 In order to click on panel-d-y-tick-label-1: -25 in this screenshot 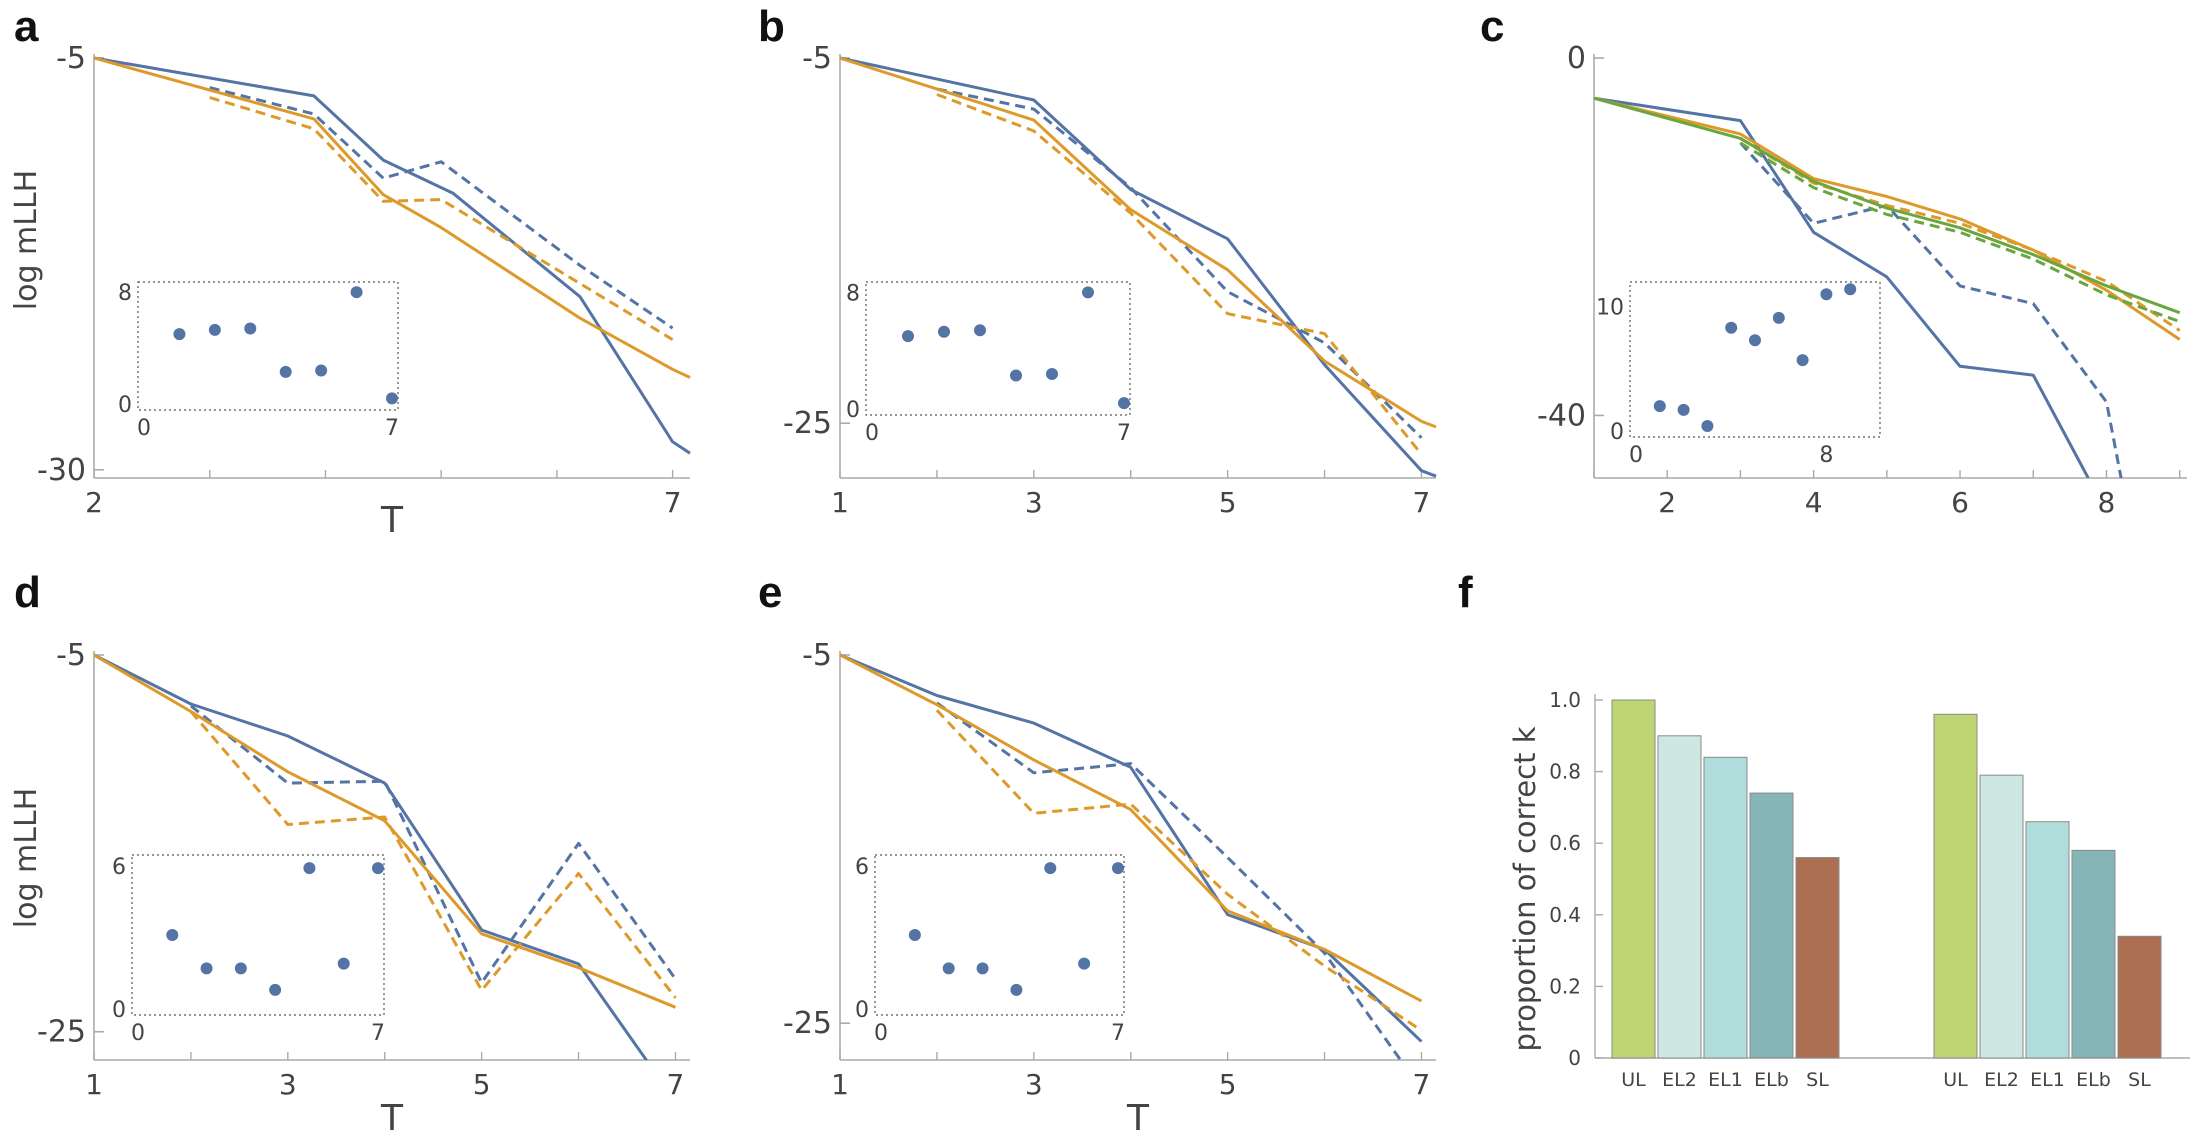, I will do `click(61, 1032)`.